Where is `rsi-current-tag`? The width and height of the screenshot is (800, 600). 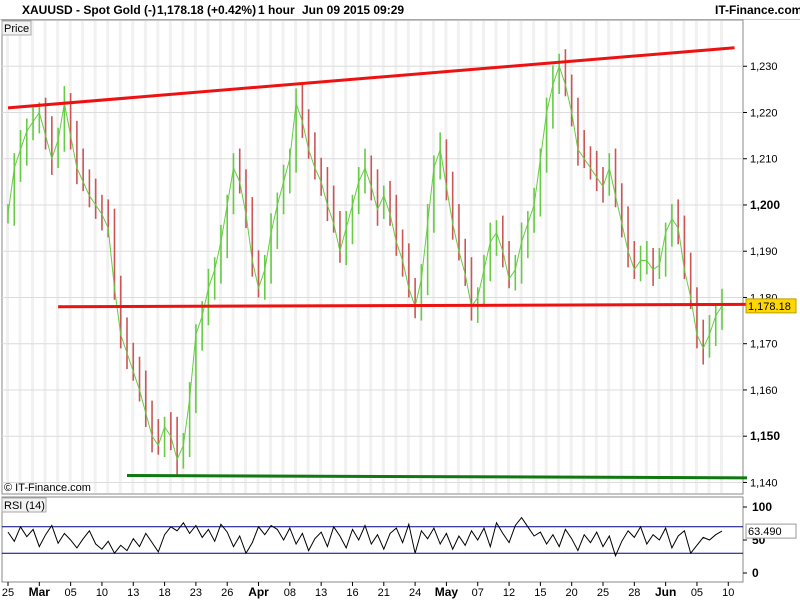
rsi-current-tag is located at coordinates (771, 531).